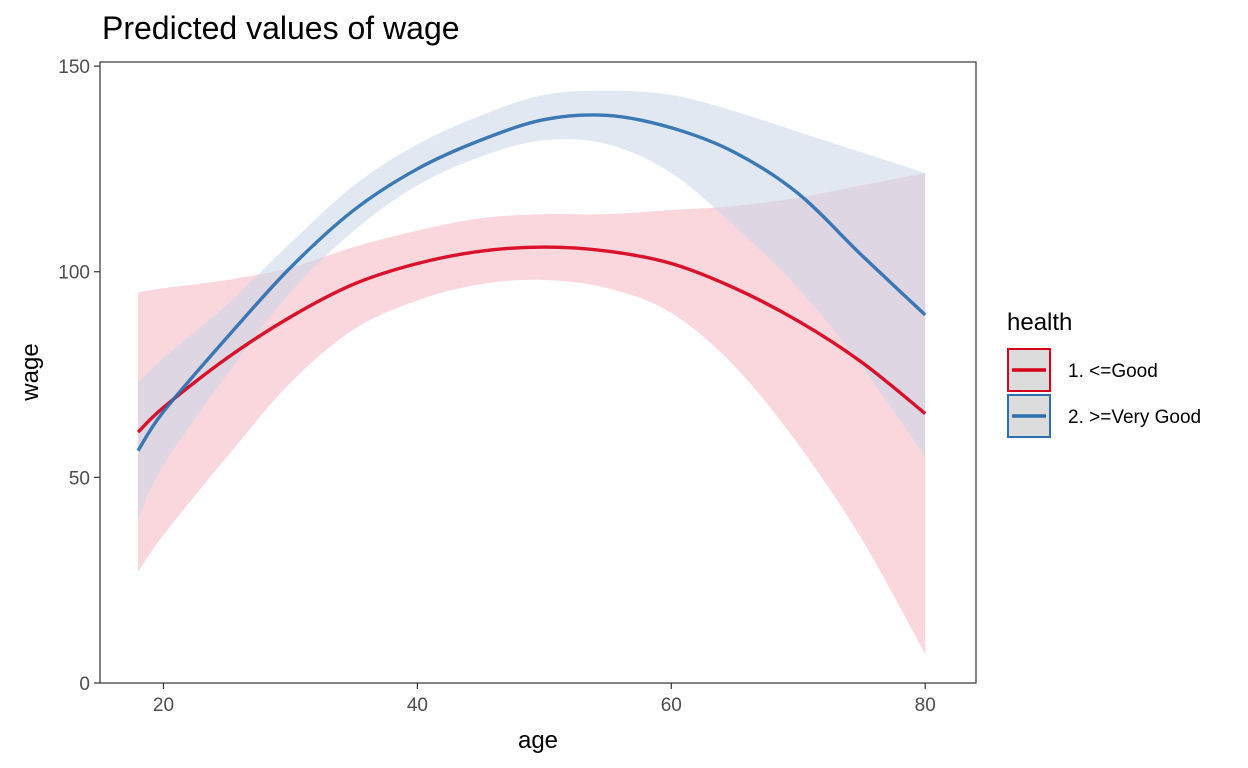 Image resolution: width=1248 pixels, height=768 pixels. What do you see at coordinates (84, 684) in the screenshot?
I see `y-tick-label: 0` at bounding box center [84, 684].